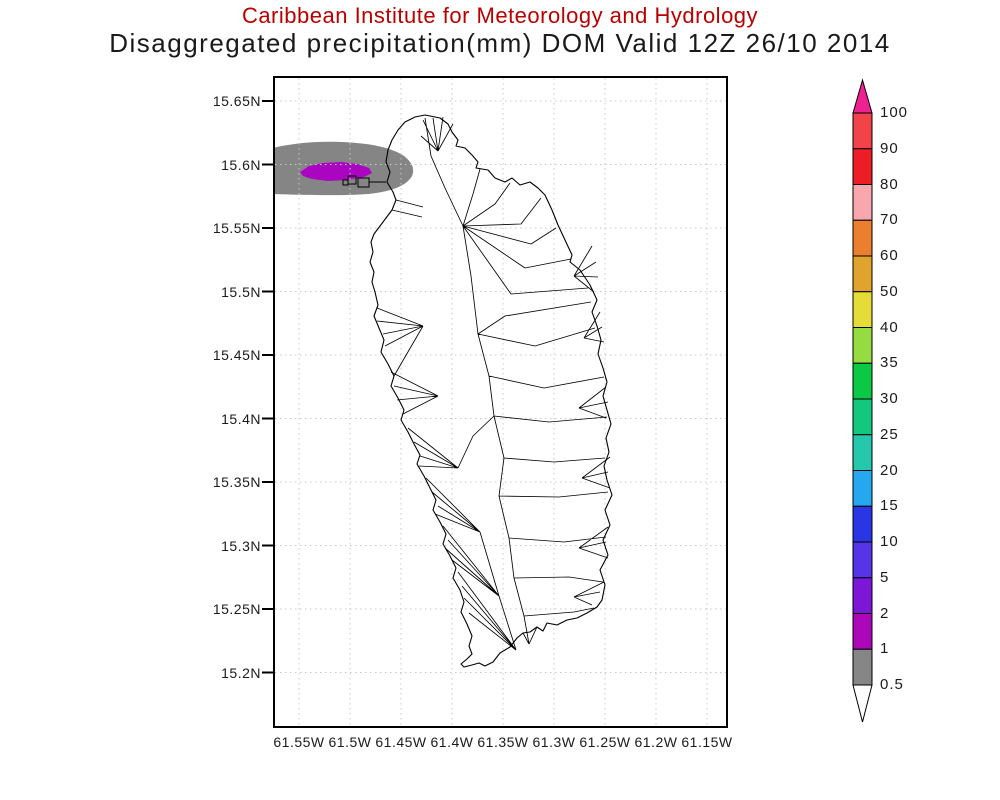  What do you see at coordinates (299, 742) in the screenshot?
I see `x-tick-label: 61.55W` at bounding box center [299, 742].